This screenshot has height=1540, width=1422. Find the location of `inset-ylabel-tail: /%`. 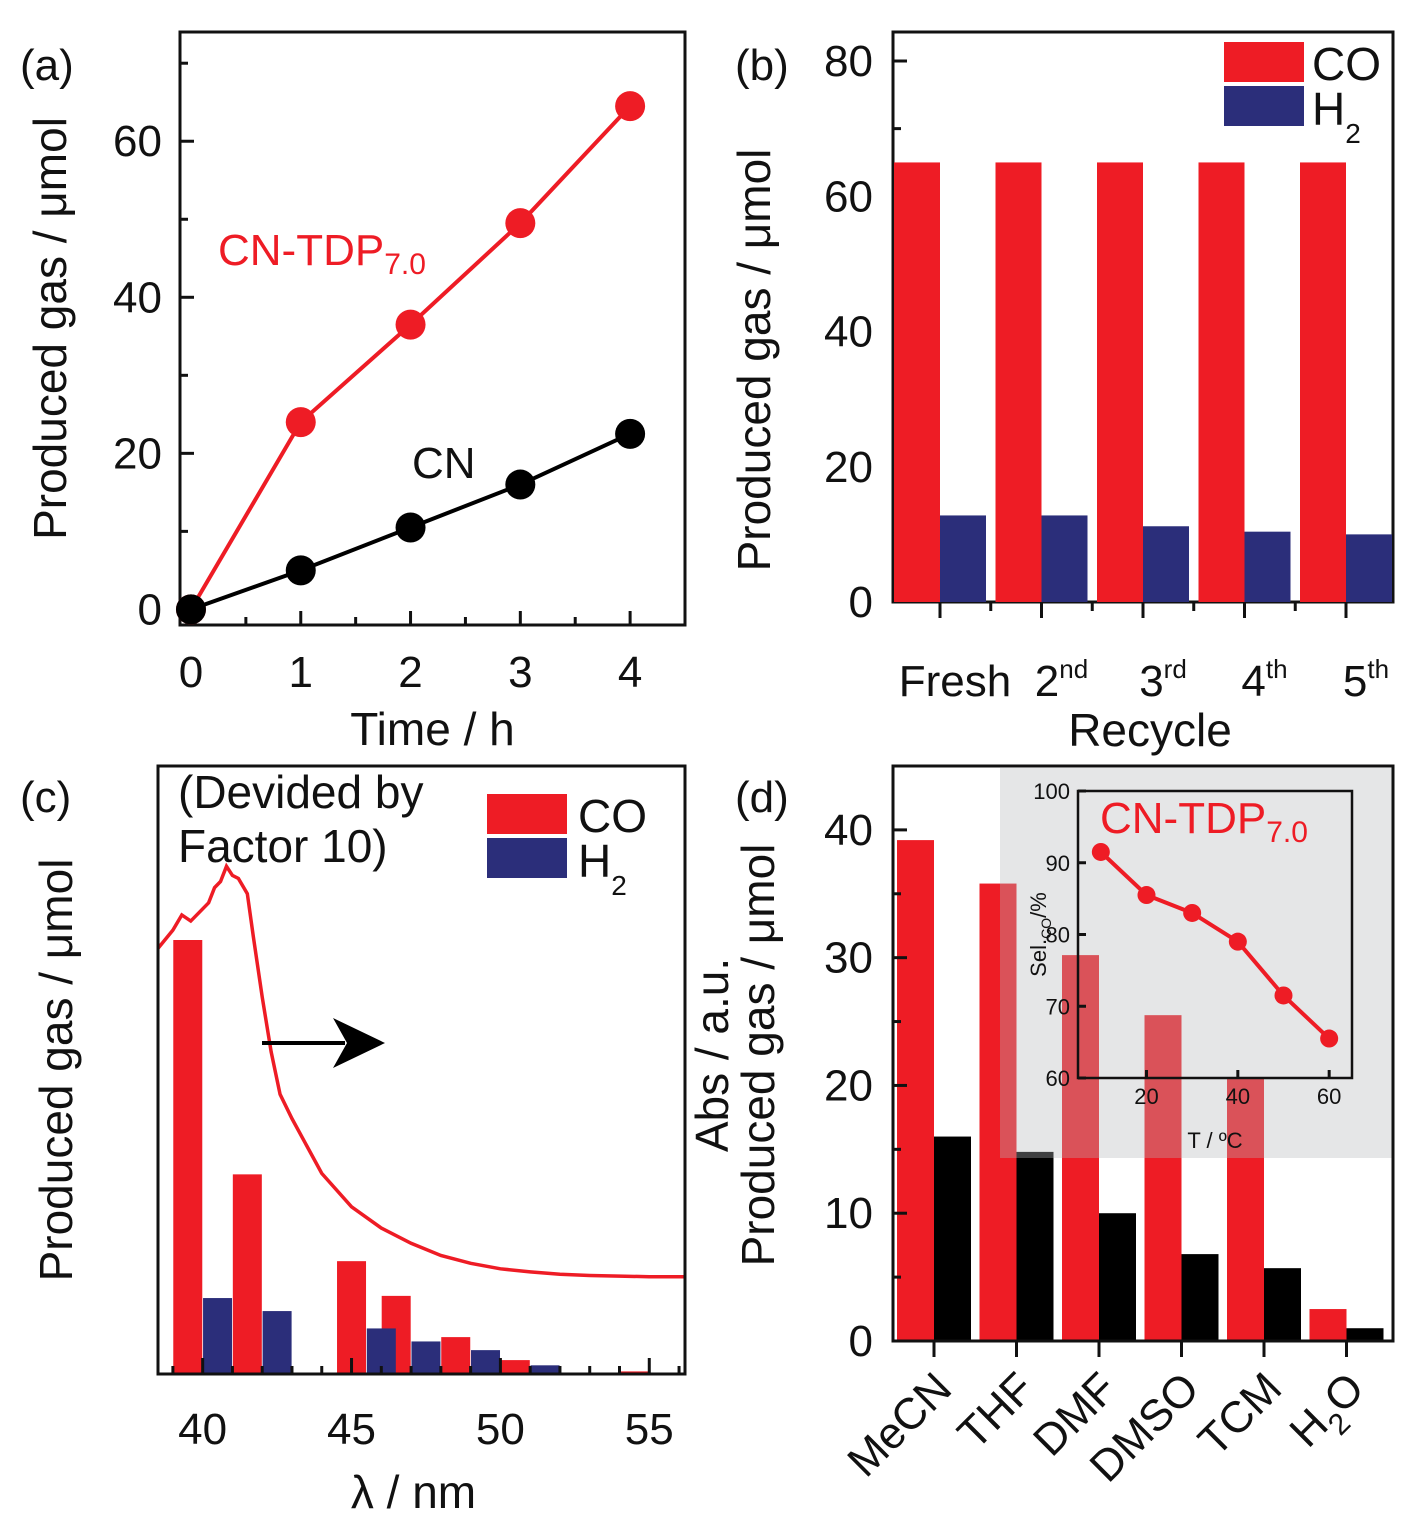

inset-ylabel-tail: /% is located at coordinates (1038, 905).